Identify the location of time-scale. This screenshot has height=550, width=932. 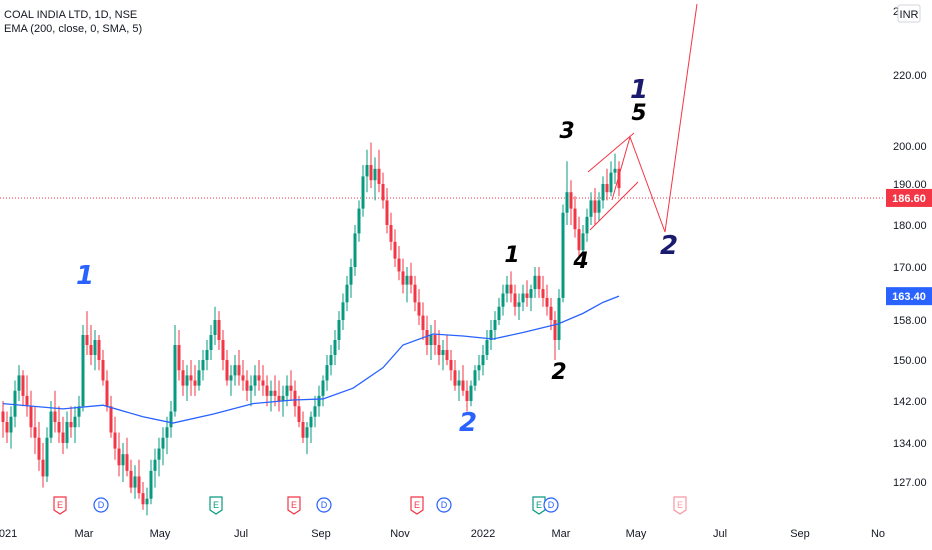
(466, 535).